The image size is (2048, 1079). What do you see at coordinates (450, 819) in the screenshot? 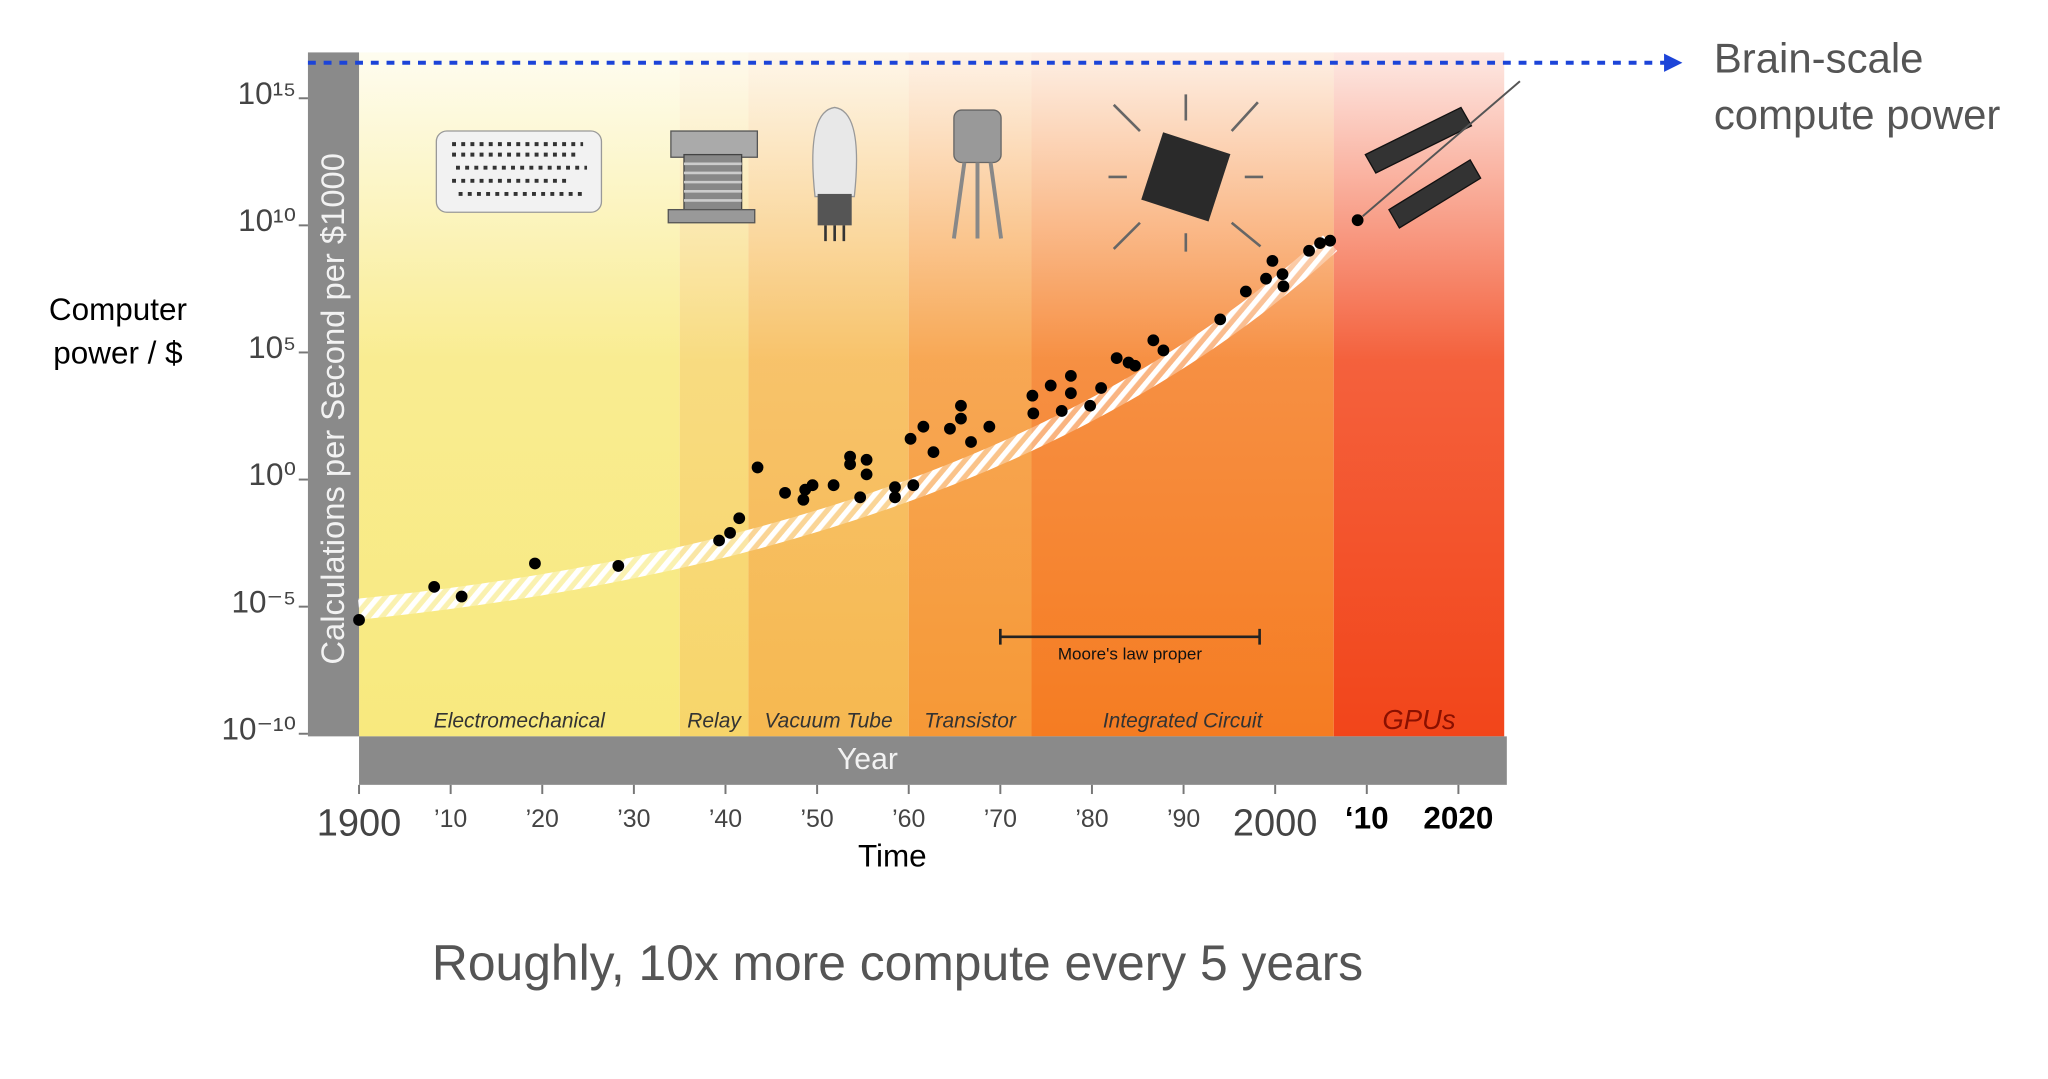
I see `x-tick-label: ’10` at bounding box center [450, 819].